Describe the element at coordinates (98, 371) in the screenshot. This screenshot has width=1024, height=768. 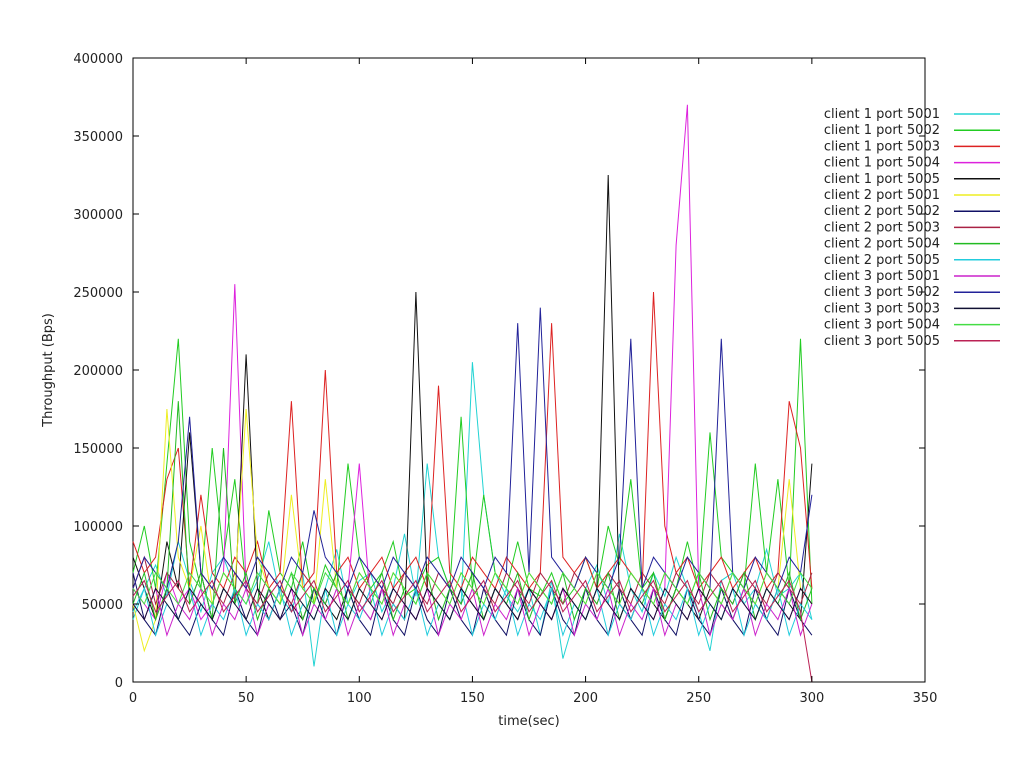
I see `y-tick-label: 200000` at that location.